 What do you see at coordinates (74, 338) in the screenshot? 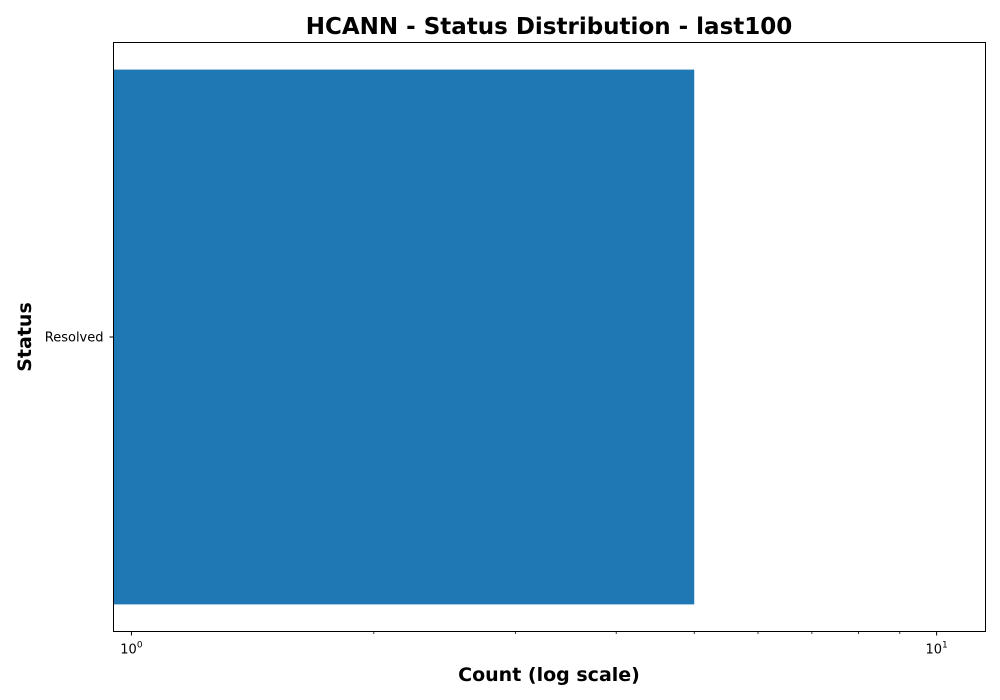
I see `y-tick-label: Resolved` at bounding box center [74, 338].